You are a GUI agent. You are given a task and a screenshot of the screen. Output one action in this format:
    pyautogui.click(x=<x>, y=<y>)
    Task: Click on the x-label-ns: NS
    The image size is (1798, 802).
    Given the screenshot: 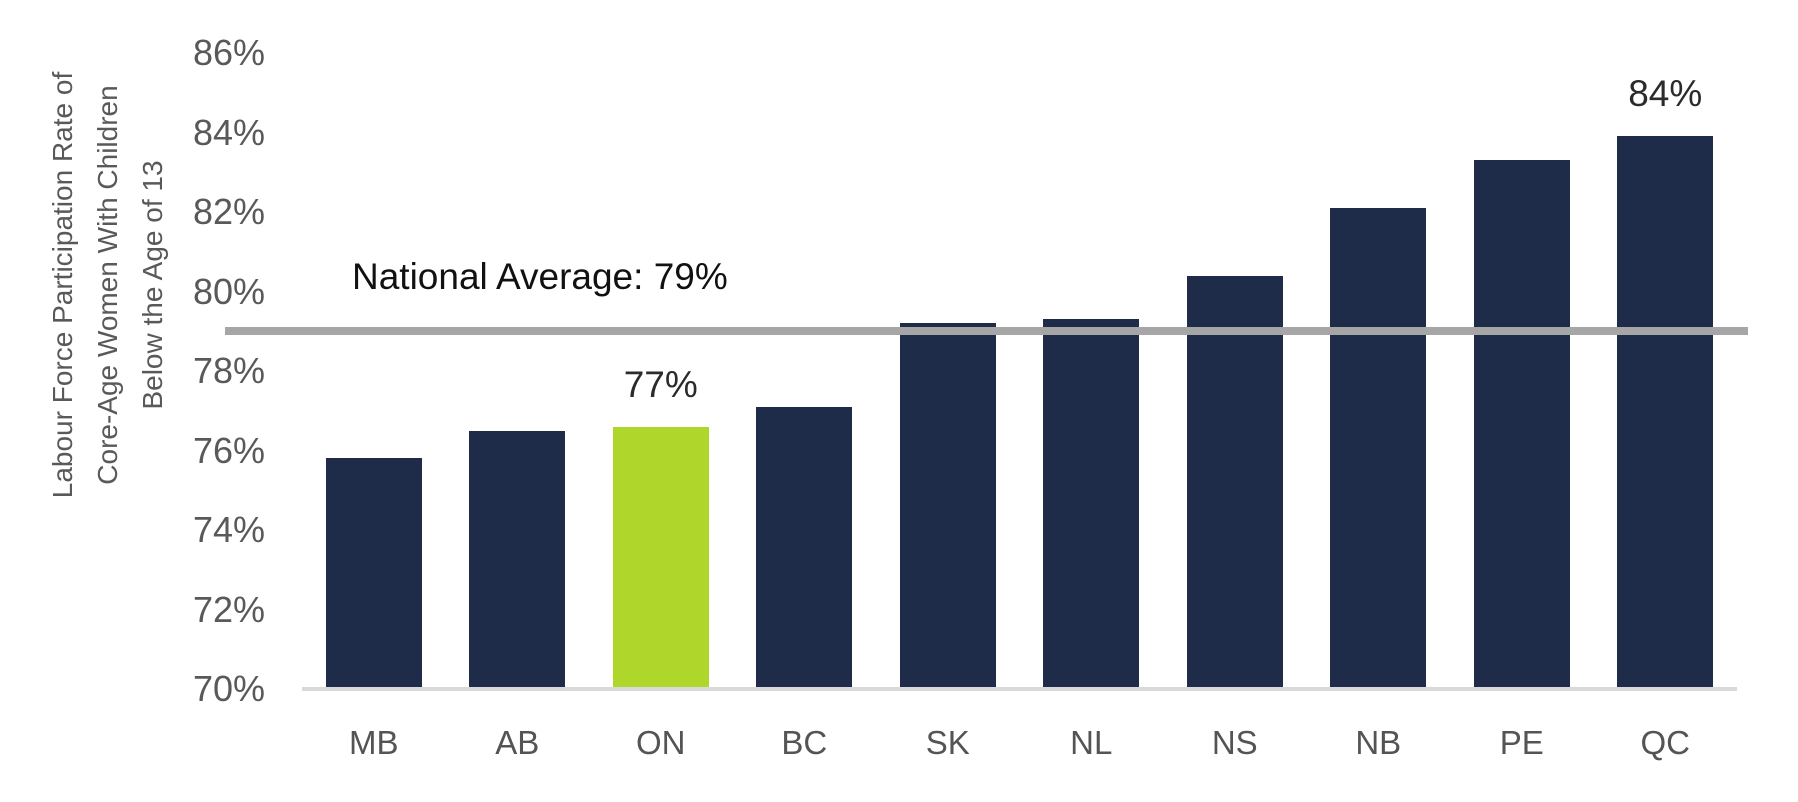 What is the action you would take?
    pyautogui.click(x=1234, y=742)
    